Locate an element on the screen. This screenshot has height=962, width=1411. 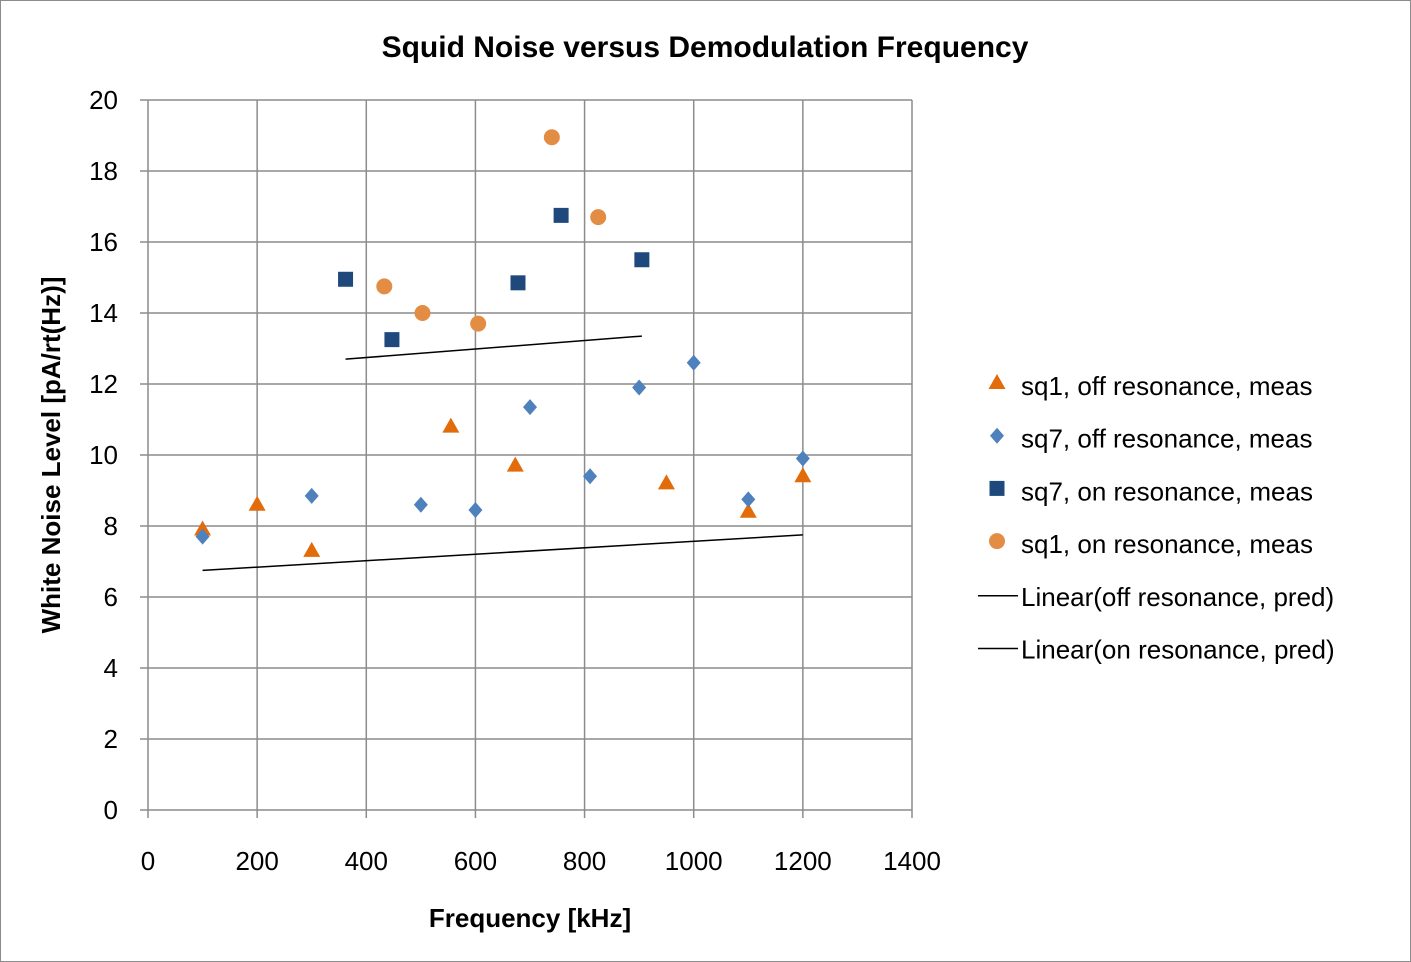
legend-item: Linear(off resonance, pred) is located at coordinates (1156, 597).